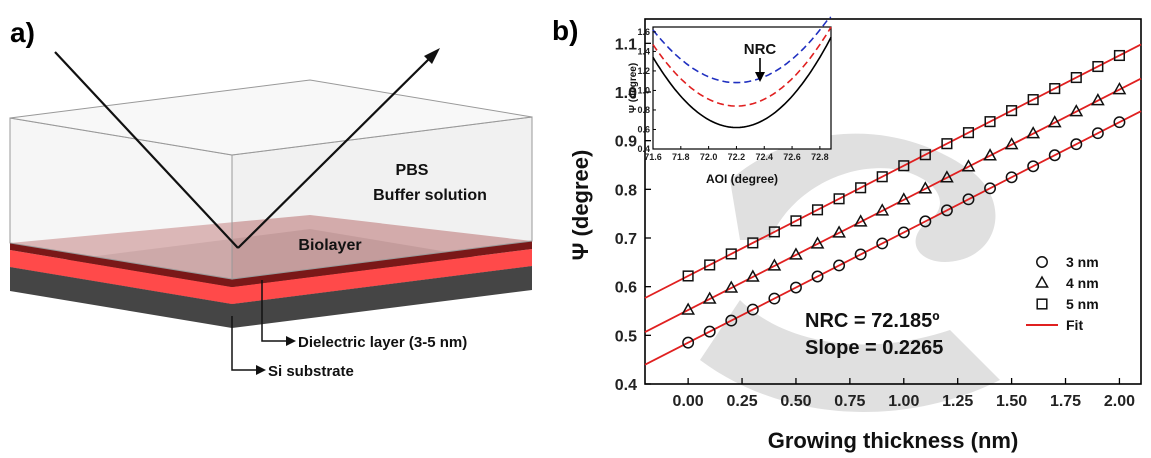 This screenshot has width=1151, height=458. Describe the element at coordinates (1011, 401) in the screenshot. I see `x-tick-label: 1.50` at that location.